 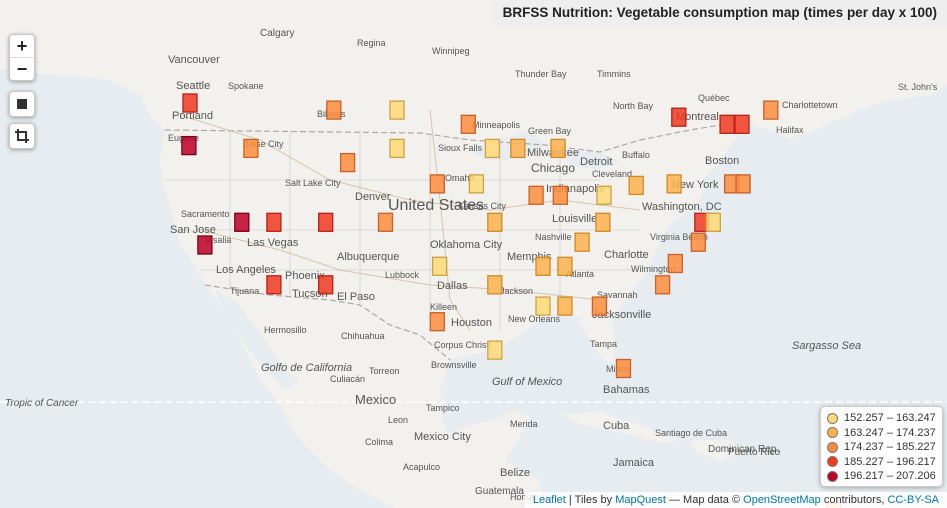 I want to click on place-label: Green Bay, so click(x=550, y=131).